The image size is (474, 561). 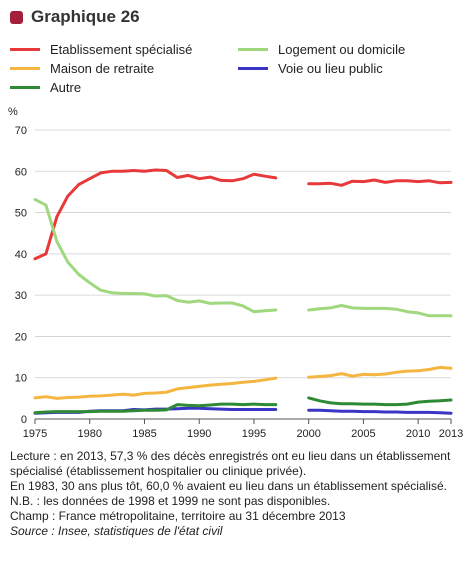 What do you see at coordinates (21, 255) in the screenshot?
I see `y-tick-label-40: 40` at bounding box center [21, 255].